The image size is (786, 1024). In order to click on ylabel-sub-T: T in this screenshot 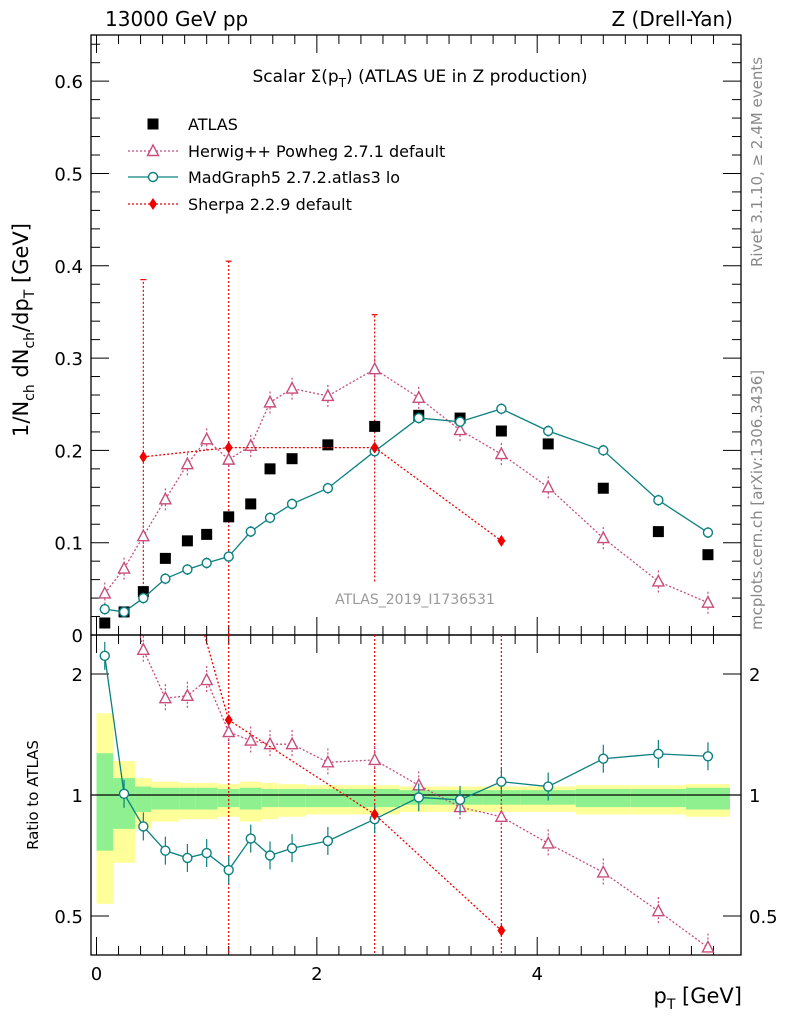, I will do `click(30, 294)`.